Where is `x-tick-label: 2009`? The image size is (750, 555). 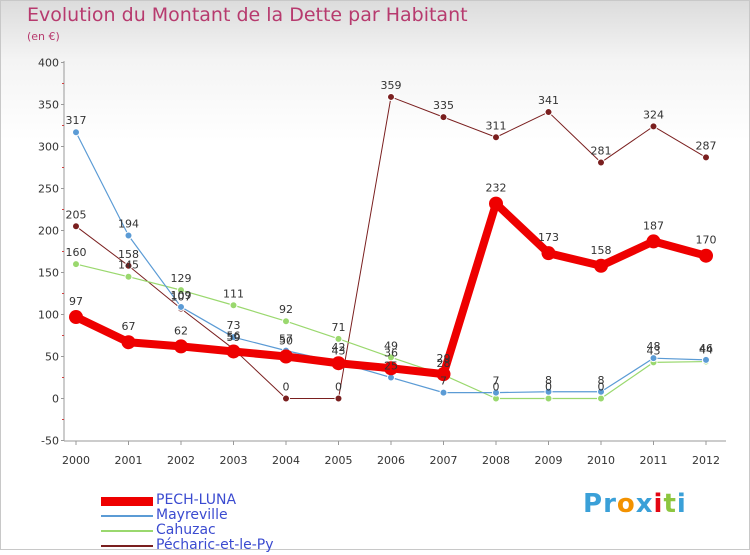 x-tick-label: 2009 is located at coordinates (549, 460).